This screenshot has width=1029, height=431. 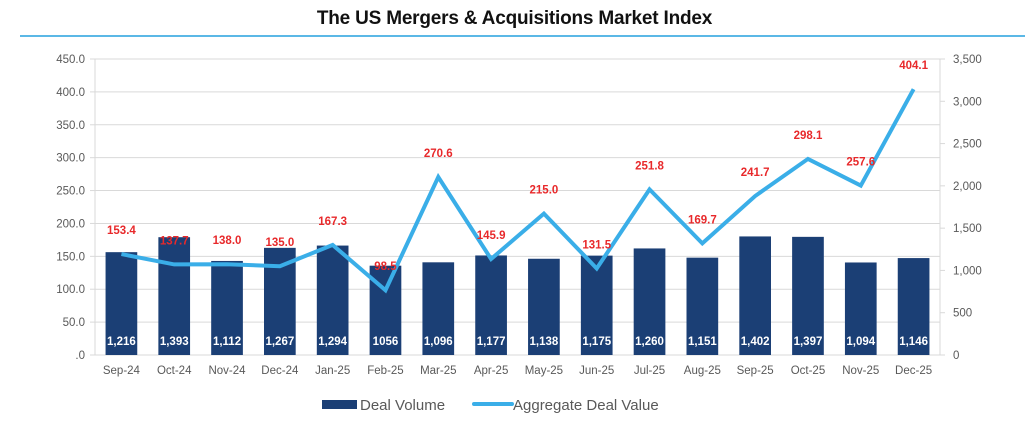 What do you see at coordinates (438, 371) in the screenshot?
I see `x-axis-tick-label: Mar-25` at bounding box center [438, 371].